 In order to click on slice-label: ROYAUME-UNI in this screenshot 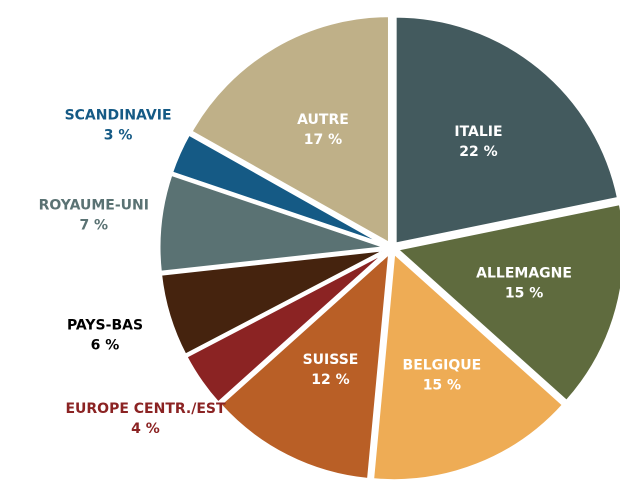, I will do `click(94, 205)`.